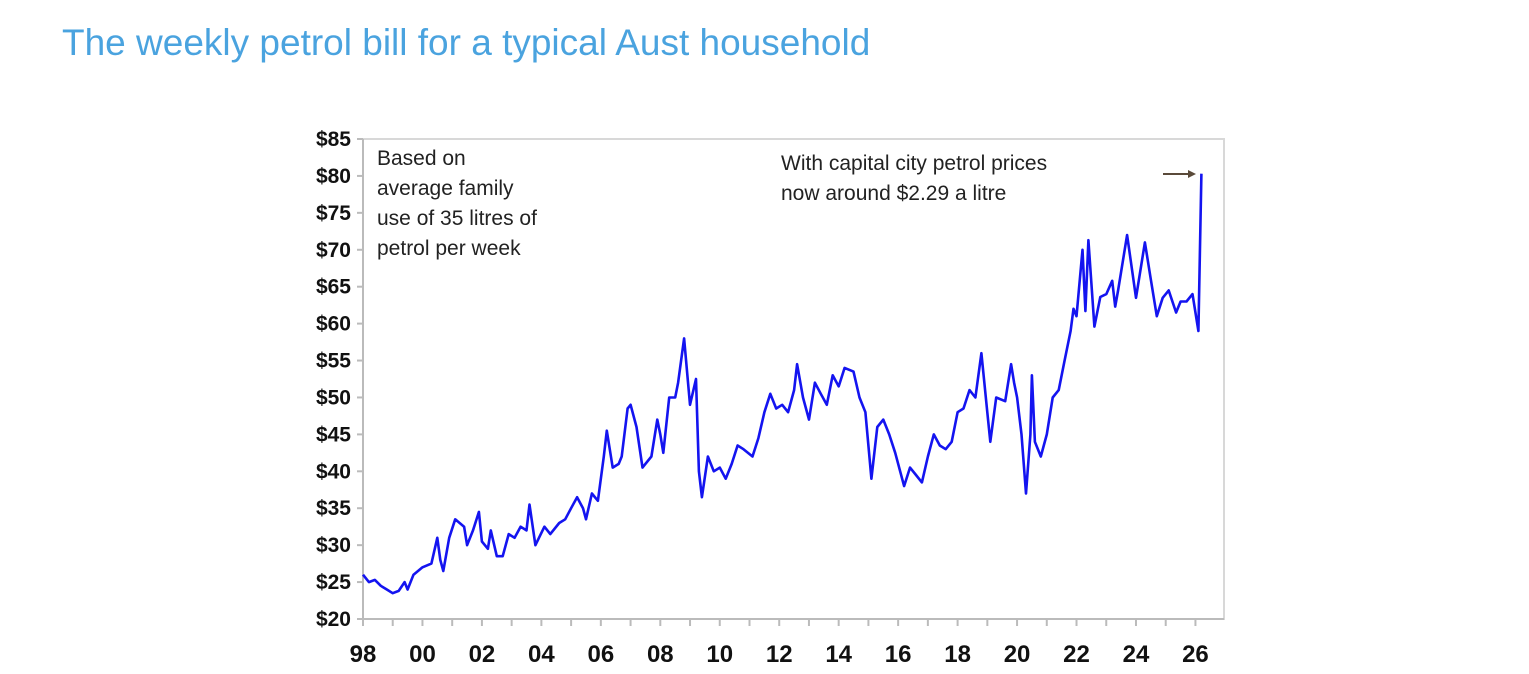 The width and height of the screenshot is (1529, 674). Describe the element at coordinates (719, 654) in the screenshot. I see `x-tick-label: 10` at that location.